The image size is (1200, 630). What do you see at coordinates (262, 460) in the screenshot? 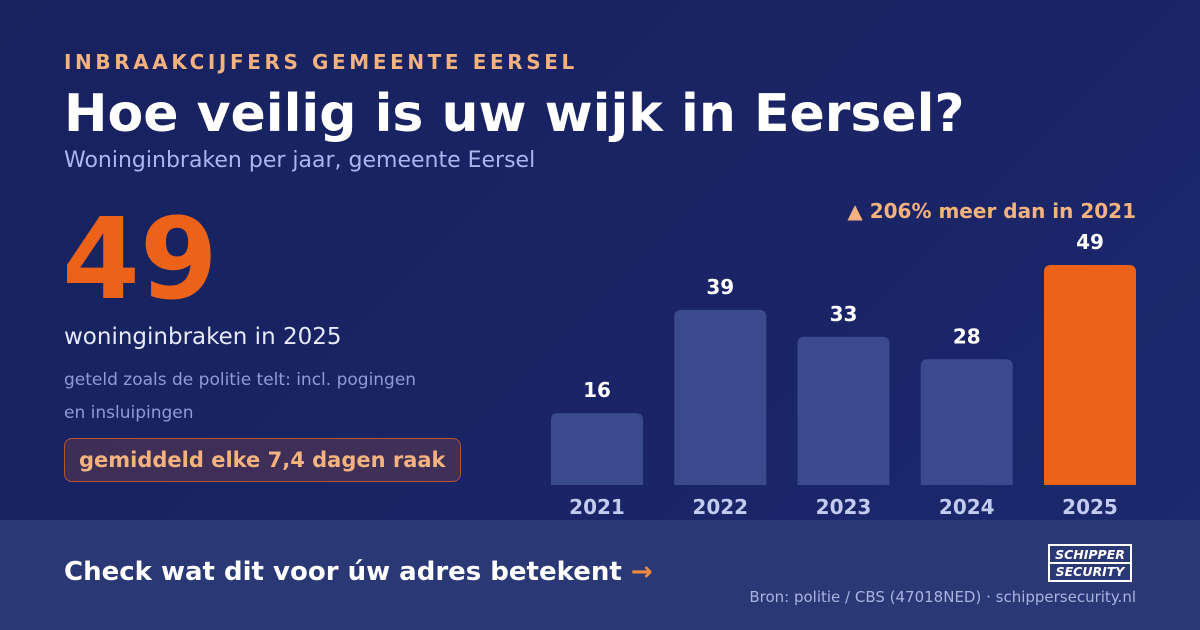
I see `frequency-badge: gemiddeld elke 7,4 dagen raak` at bounding box center [262, 460].